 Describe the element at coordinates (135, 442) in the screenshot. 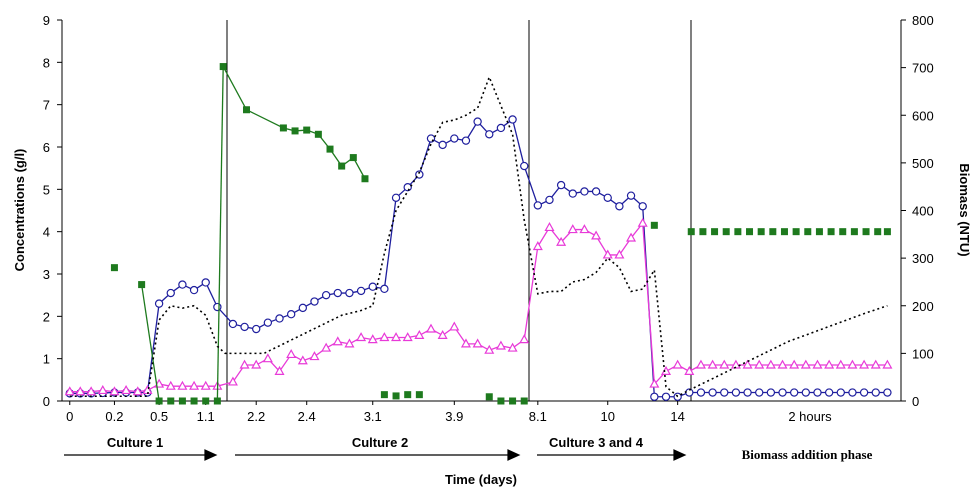

I see `phase-label-culture-1: Culture 1` at that location.